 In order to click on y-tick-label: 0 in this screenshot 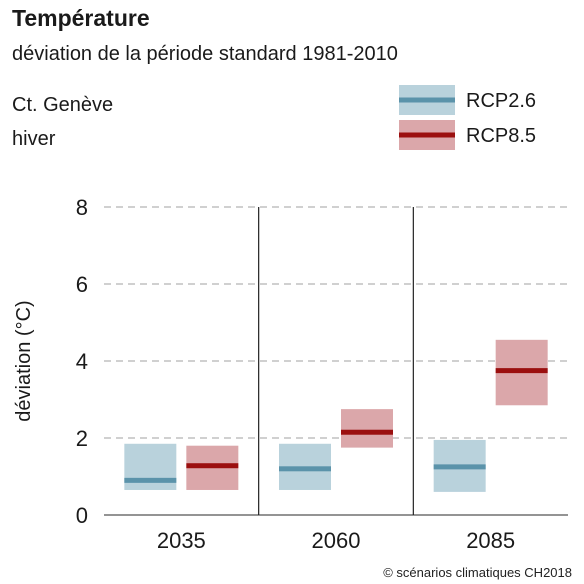, I will do `click(82, 515)`.